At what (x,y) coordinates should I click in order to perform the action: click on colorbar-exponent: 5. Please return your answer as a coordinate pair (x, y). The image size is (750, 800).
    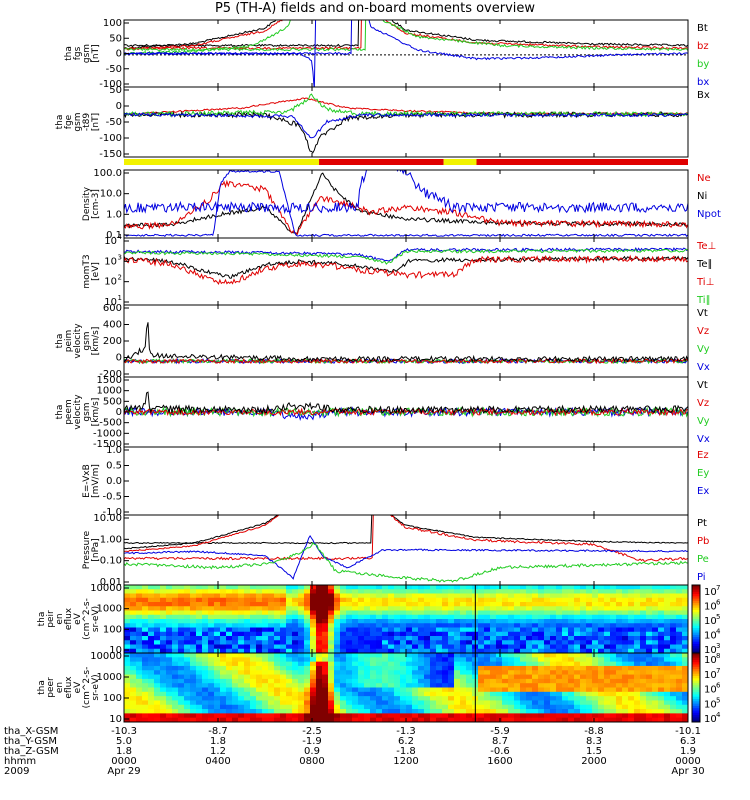
    Looking at the image, I should click on (718, 617).